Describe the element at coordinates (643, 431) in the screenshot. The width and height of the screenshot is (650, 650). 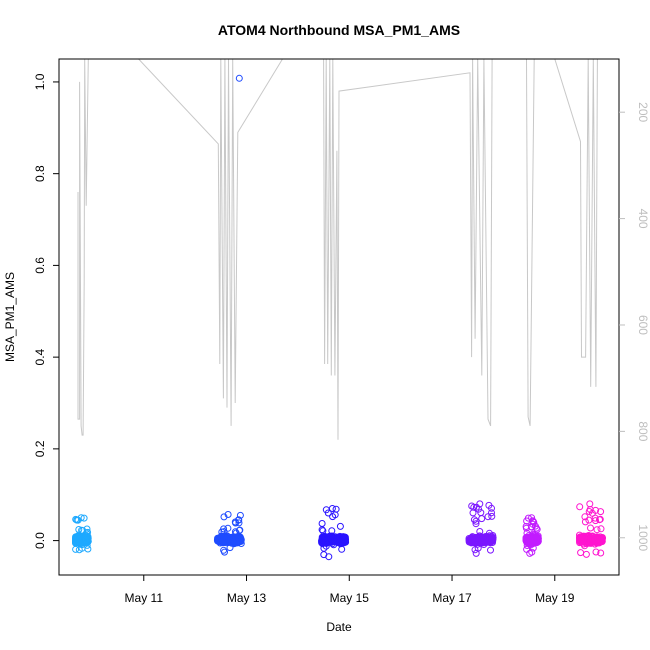
I see `right-tick-label: 800` at that location.